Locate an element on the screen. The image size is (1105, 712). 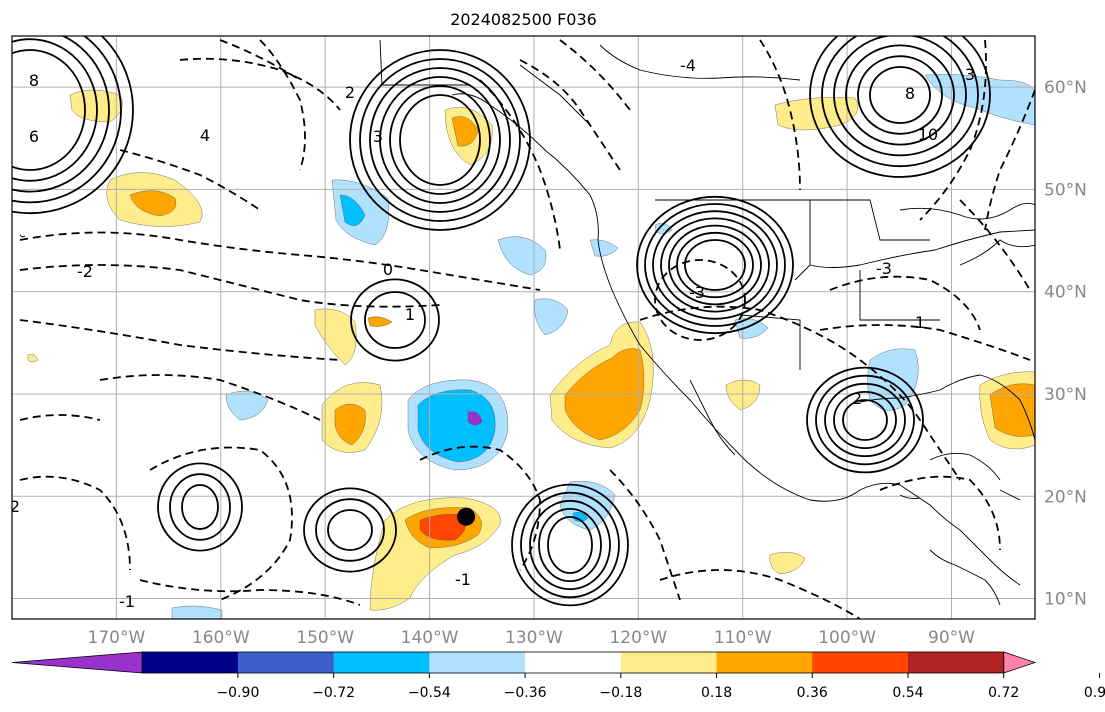
colorbar-tick-label: 0.54 is located at coordinates (907, 693).